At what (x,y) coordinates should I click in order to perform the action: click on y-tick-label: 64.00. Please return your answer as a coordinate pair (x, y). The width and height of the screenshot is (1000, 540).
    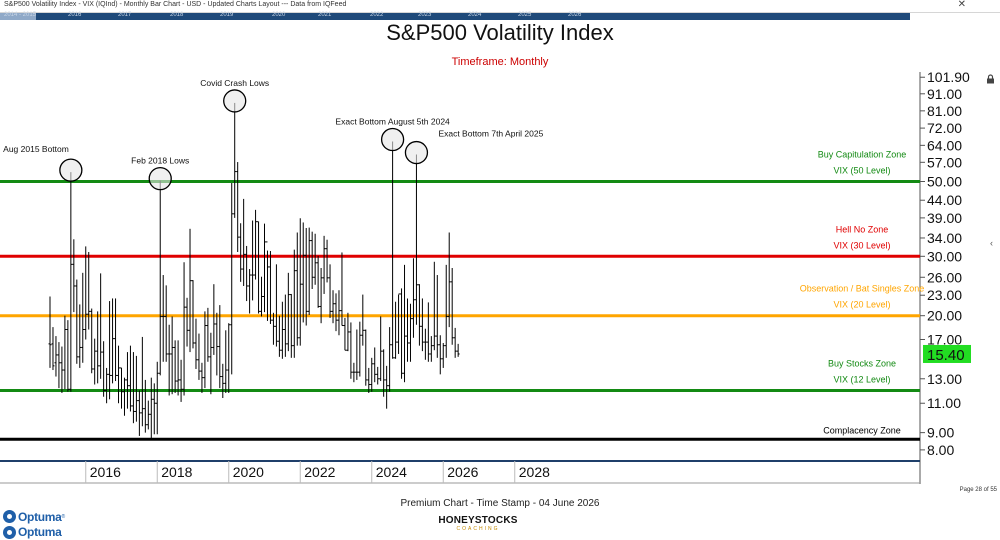
    Looking at the image, I should click on (944, 145).